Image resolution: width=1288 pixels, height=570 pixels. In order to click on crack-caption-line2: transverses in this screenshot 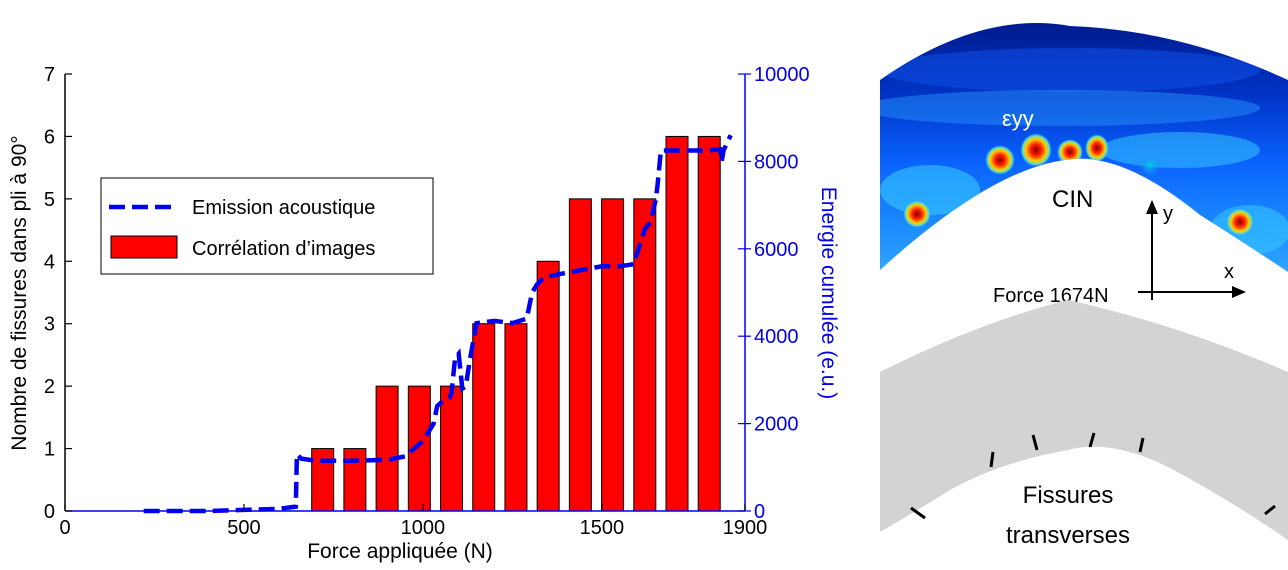, I will do `click(1068, 535)`.